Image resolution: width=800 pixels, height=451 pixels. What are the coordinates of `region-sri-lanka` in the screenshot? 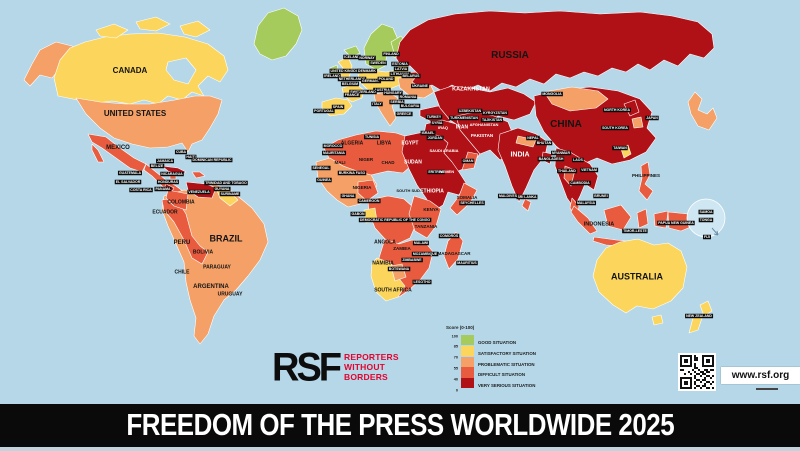 It's located at (526, 205).